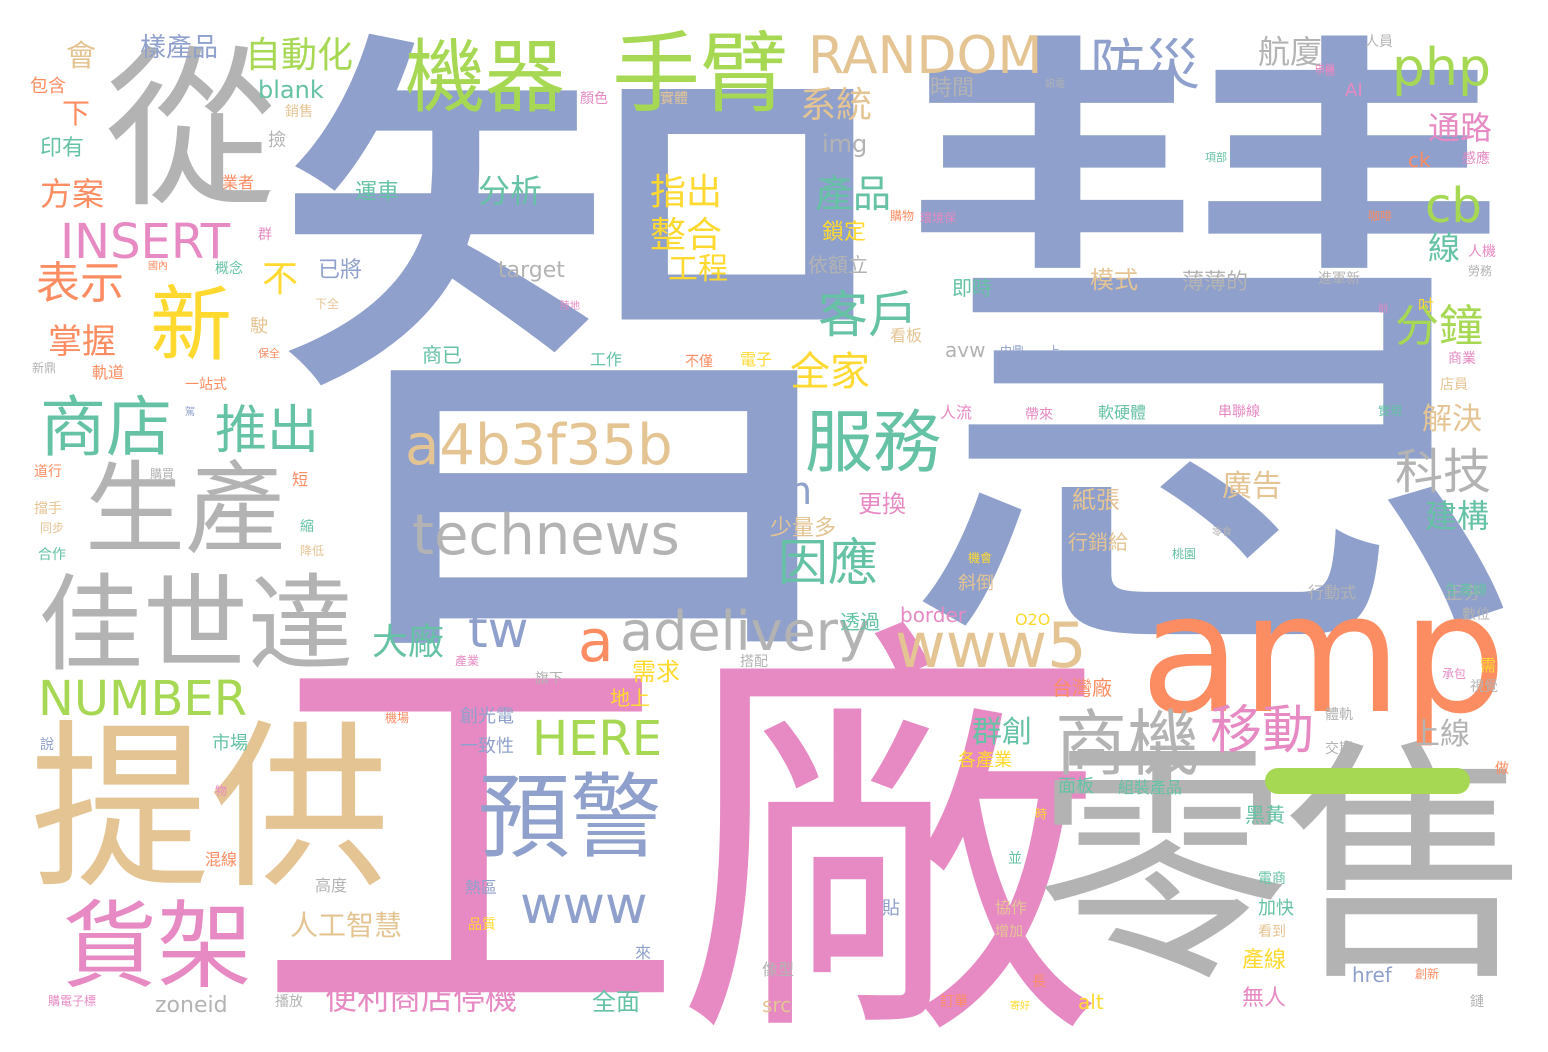  I want to click on word-jiejue: 解決, so click(1452, 419).